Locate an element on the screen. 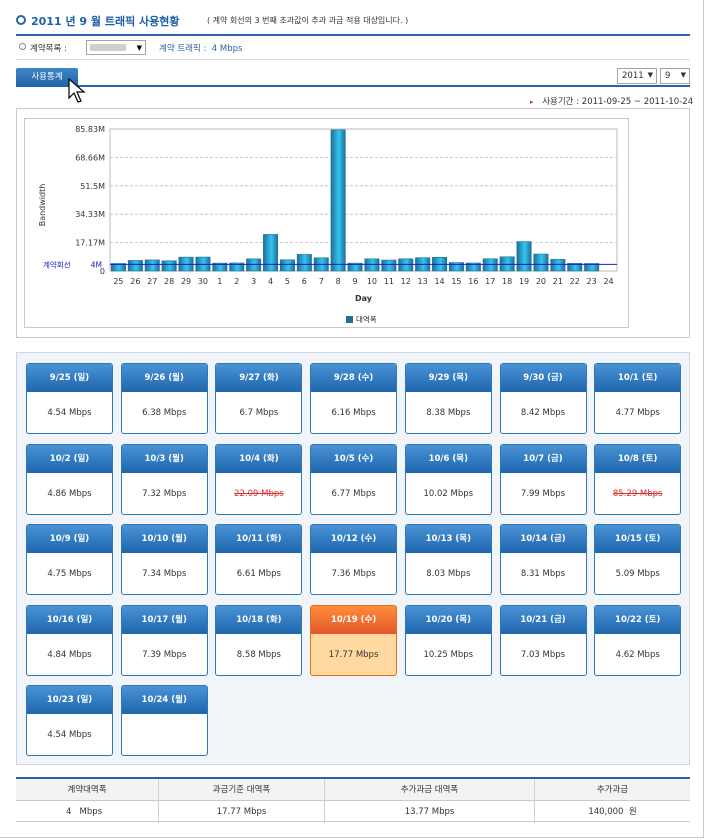 This screenshot has height=840, width=710. day-card-value: 6.38 Mbps is located at coordinates (164, 413).